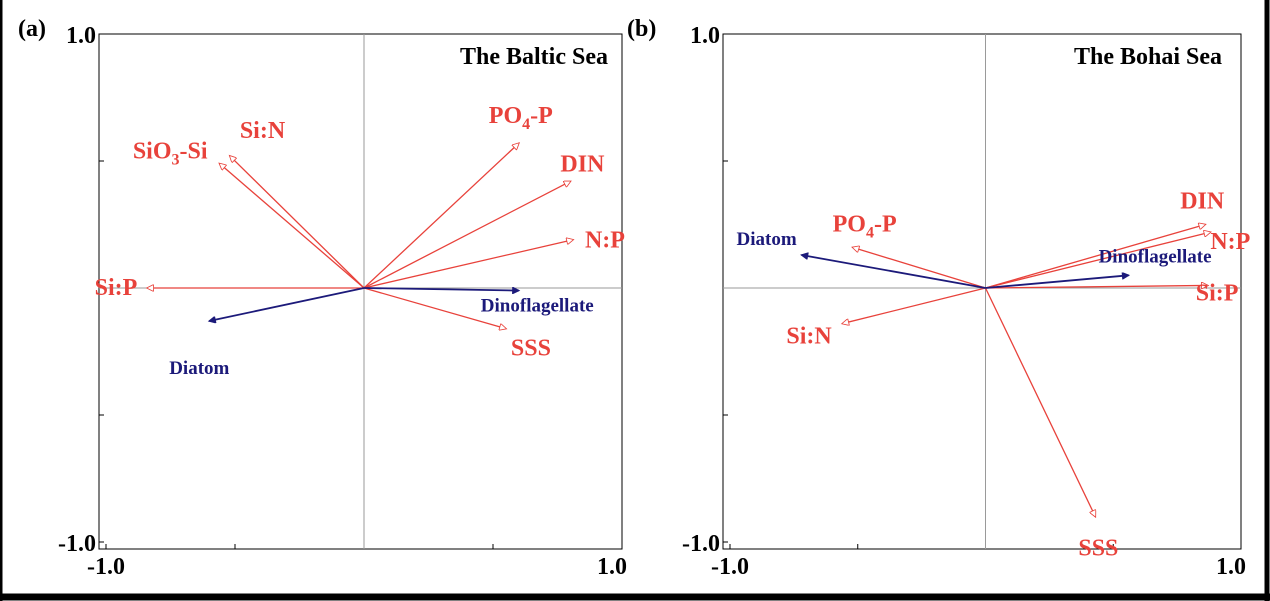 The width and height of the screenshot is (1270, 601). Describe the element at coordinates (170, 154) in the screenshot. I see `arrow-label-sio3-si: SiO3-Si` at that location.